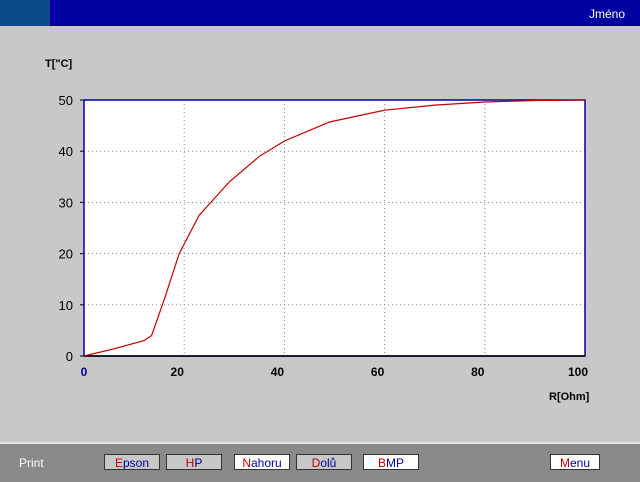  Describe the element at coordinates (31, 463) in the screenshot. I see `print-label: Print` at that location.